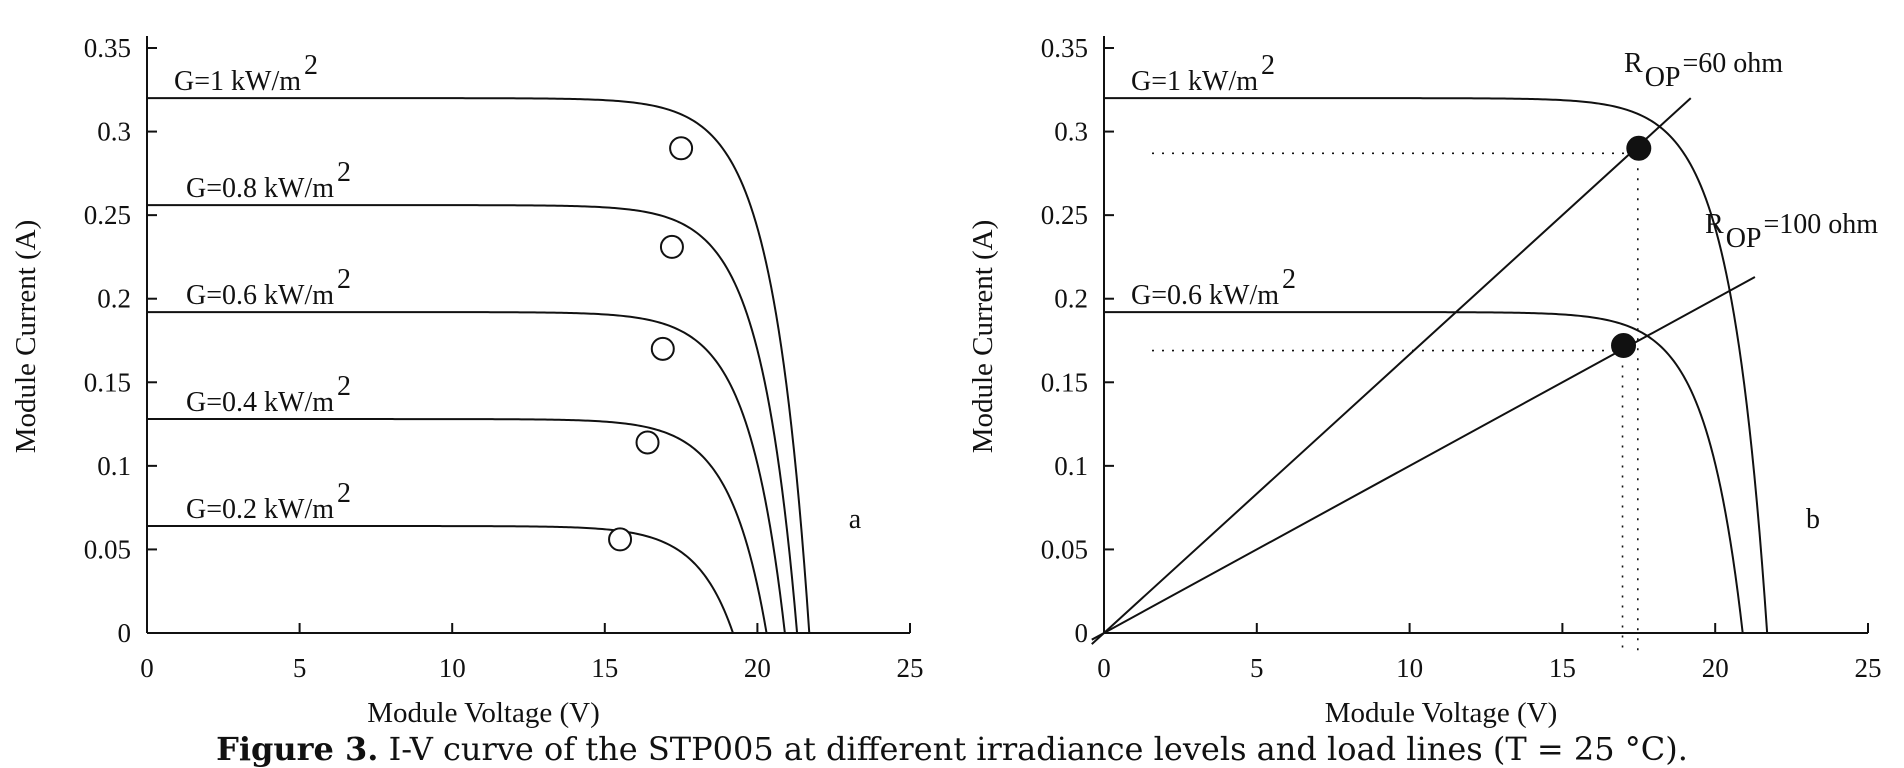 This screenshot has width=1904, height=768. Describe the element at coordinates (1813, 519) in the screenshot. I see `panel-letter: b` at that location.